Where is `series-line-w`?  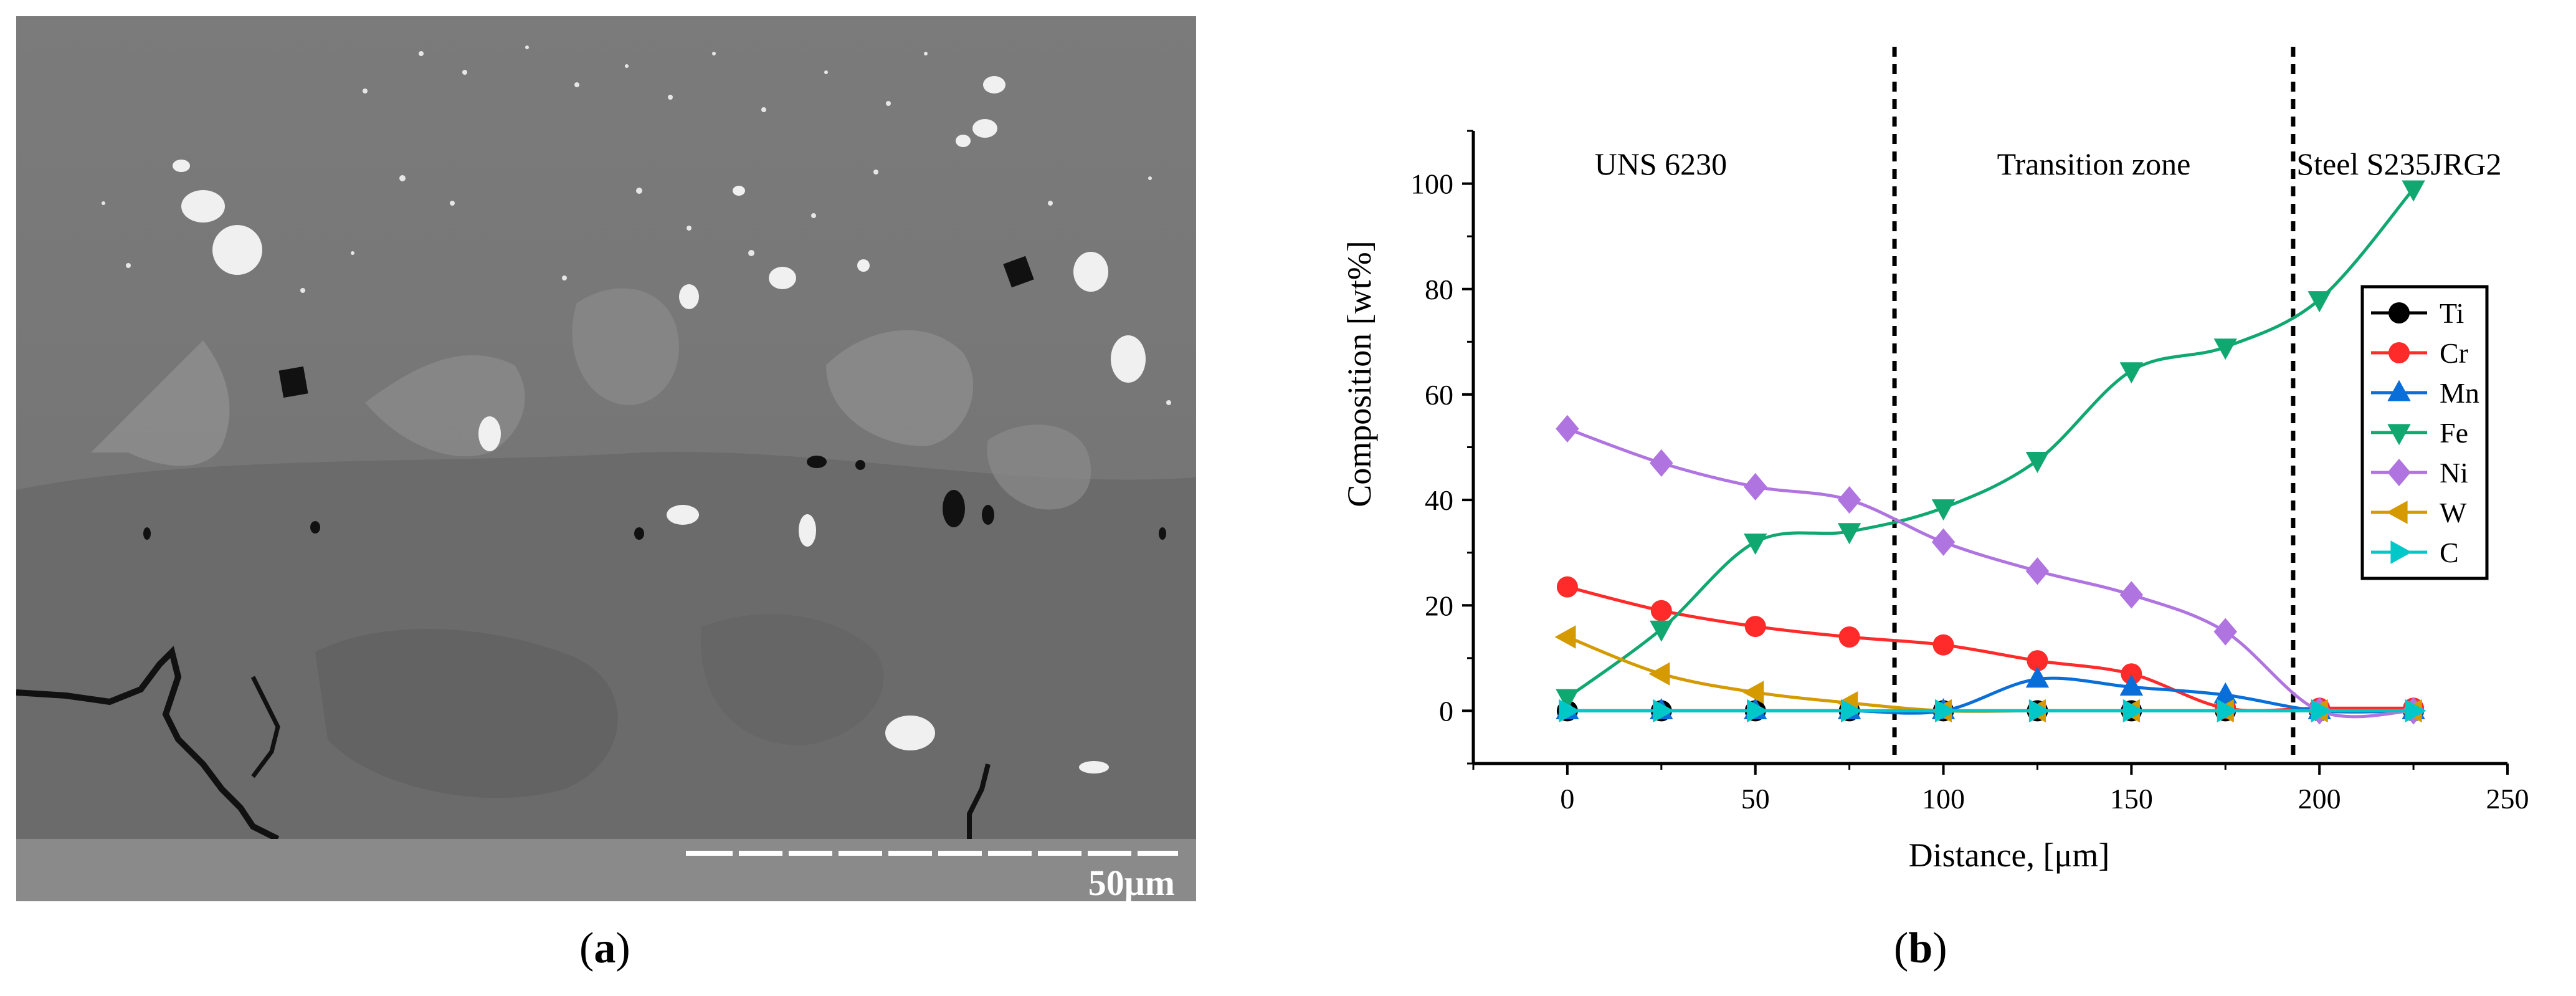
series-line-w is located at coordinates (1990, 674).